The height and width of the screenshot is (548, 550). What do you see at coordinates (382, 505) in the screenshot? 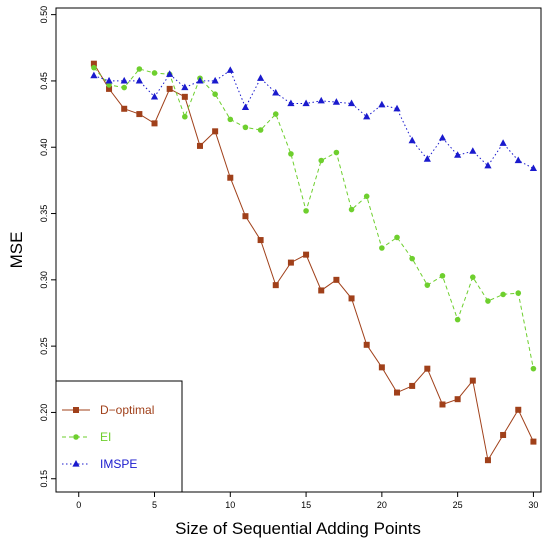
I see `x-tick-label: 20` at bounding box center [382, 505].